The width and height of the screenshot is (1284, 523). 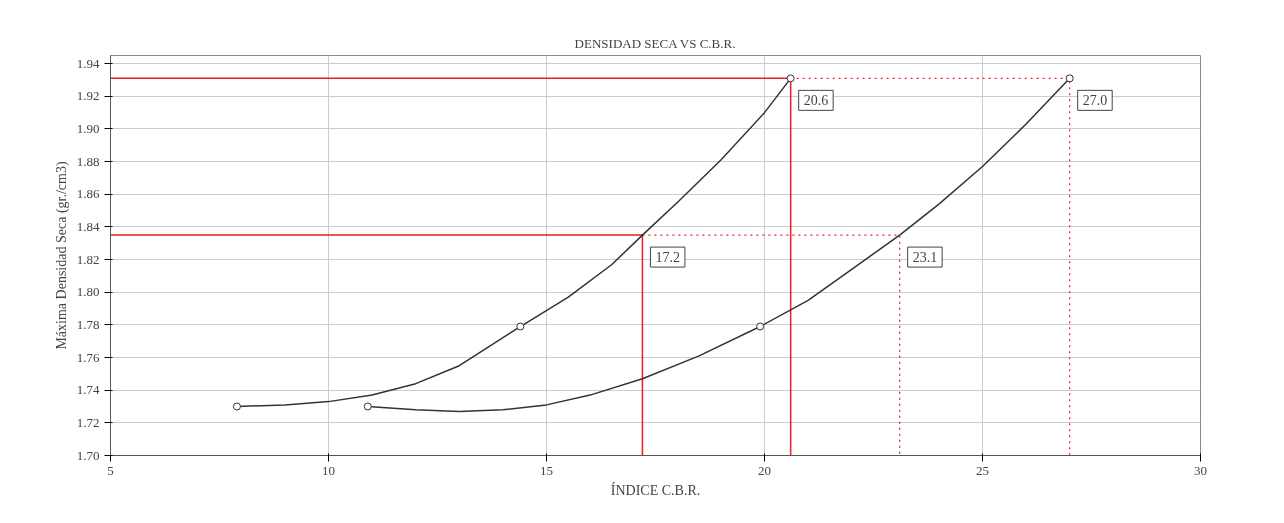 I want to click on chart-title: DENSIDAD SECA VS C.B.R., so click(x=655, y=43).